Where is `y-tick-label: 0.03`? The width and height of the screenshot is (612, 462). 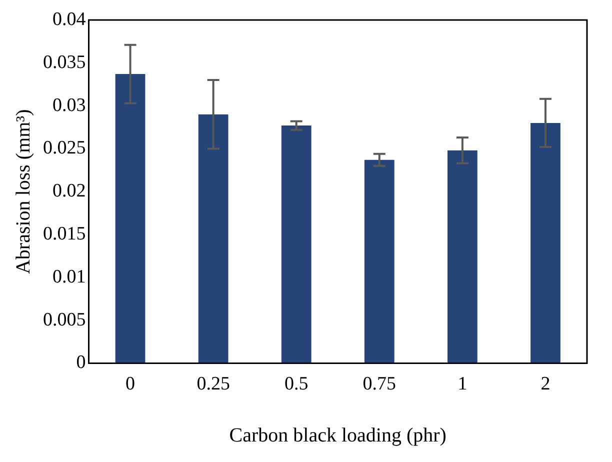 y-tick-label: 0.03 is located at coordinates (69, 105).